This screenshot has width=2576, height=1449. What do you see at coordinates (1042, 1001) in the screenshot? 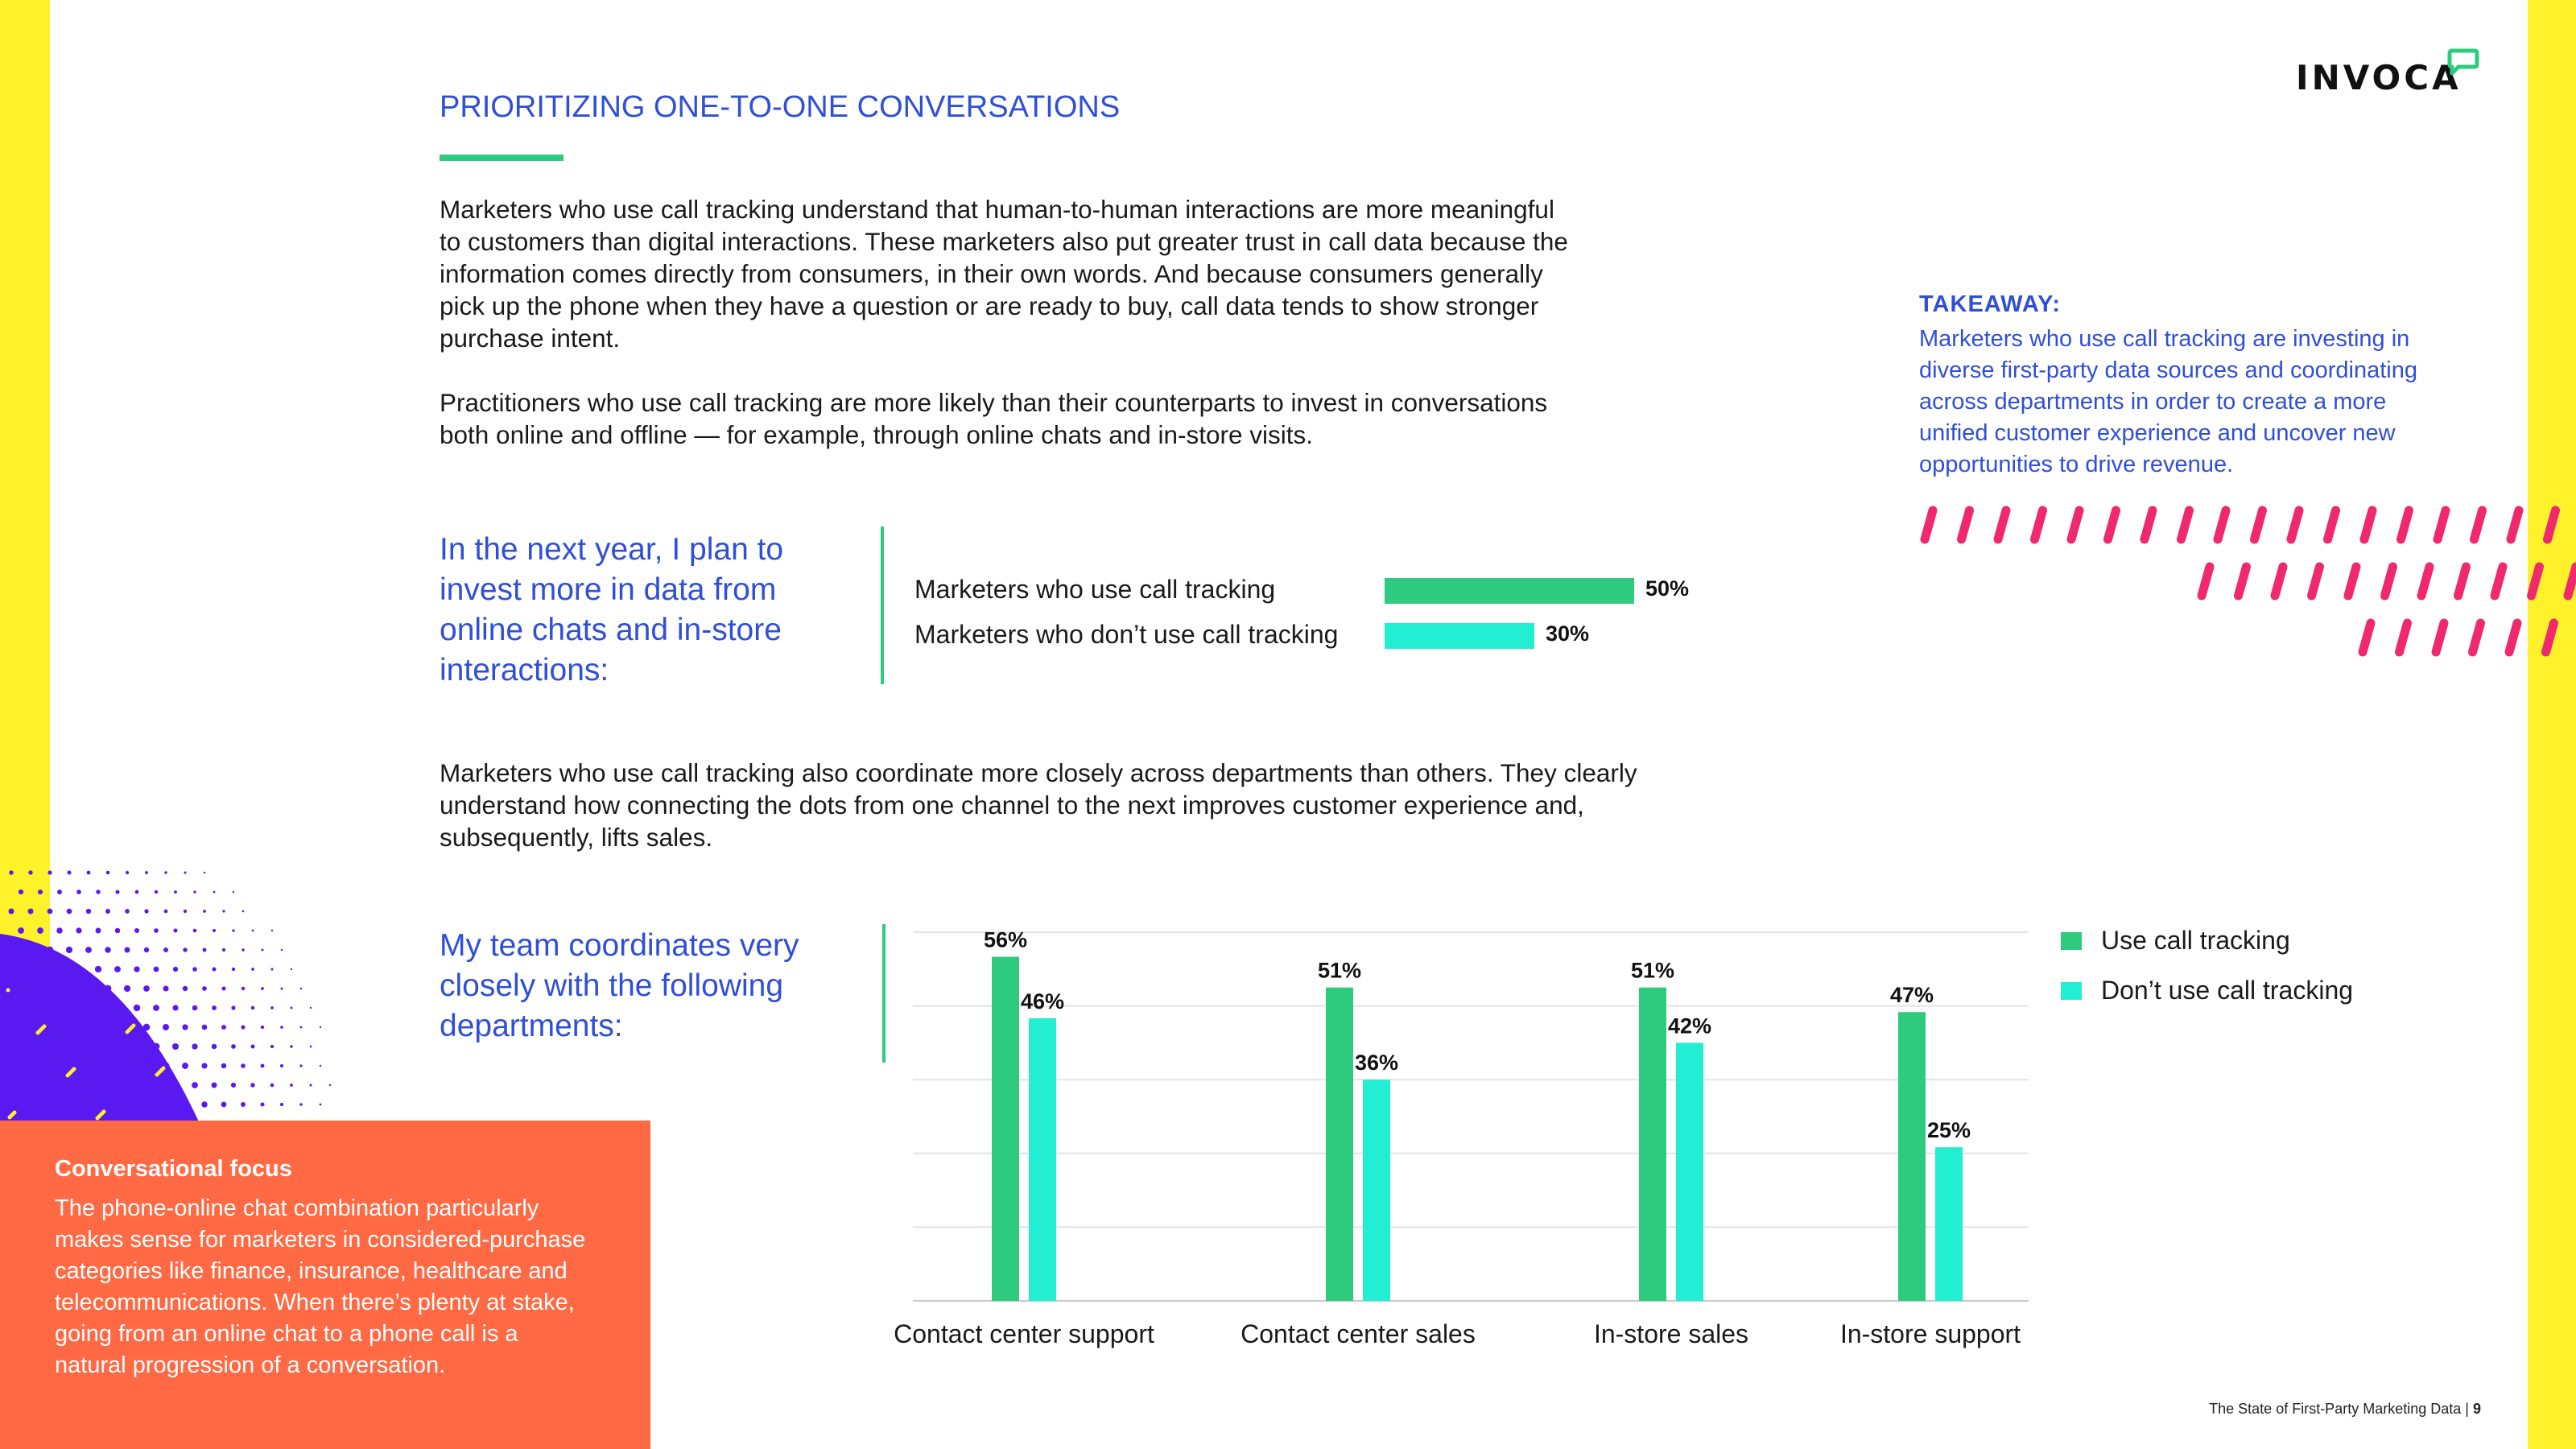
I see `bar-label-1-0: 46%` at bounding box center [1042, 1001].